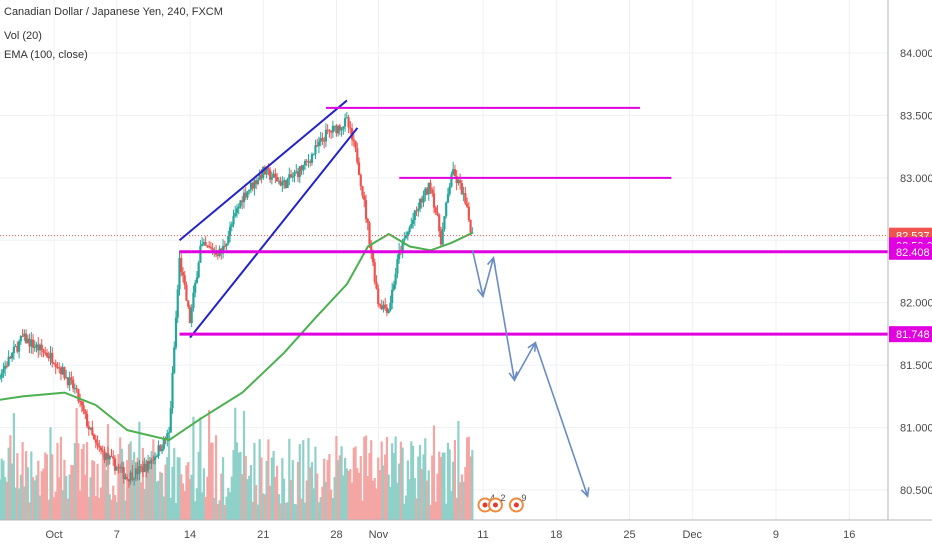  I want to click on channel-upper-line, so click(263, 170).